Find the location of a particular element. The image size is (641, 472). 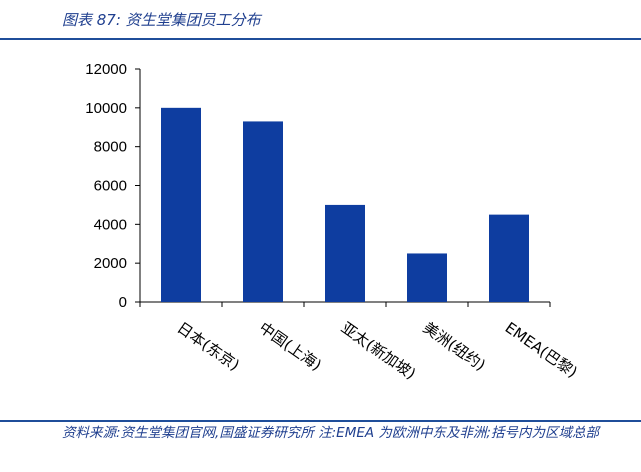

figure-title: 图表 87: 资生堂集团员工分布 is located at coordinates (161, 20).